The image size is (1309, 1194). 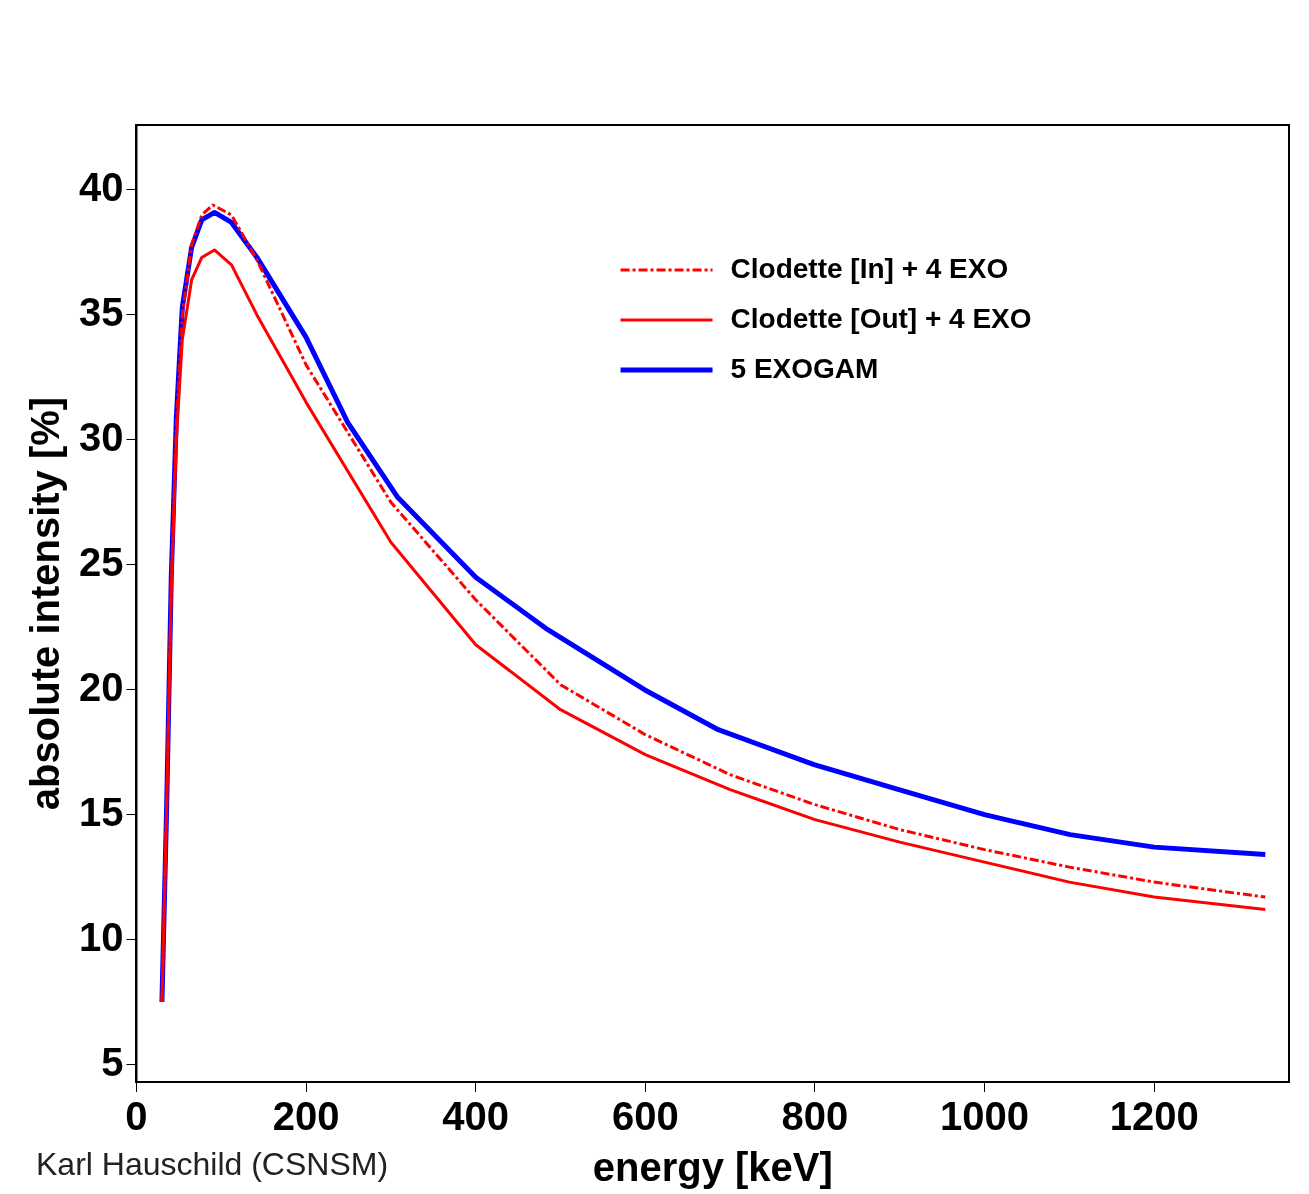 What do you see at coordinates (136, 1116) in the screenshot?
I see `x-tick-label: 0` at bounding box center [136, 1116].